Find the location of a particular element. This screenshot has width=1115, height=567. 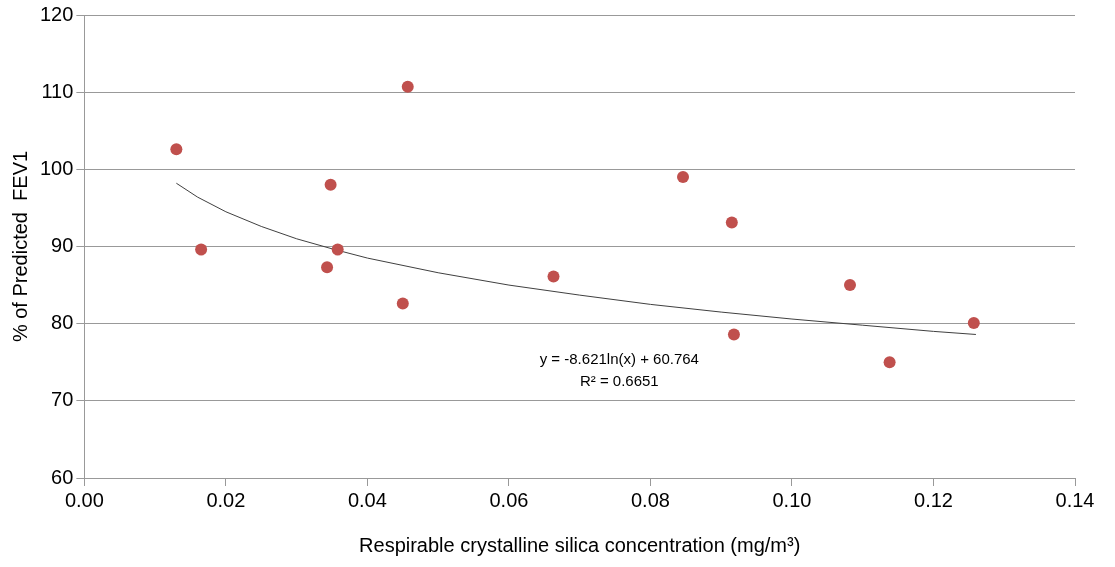

annotation: y = -8.621ln(x) + 60.764 is located at coordinates (619, 359).